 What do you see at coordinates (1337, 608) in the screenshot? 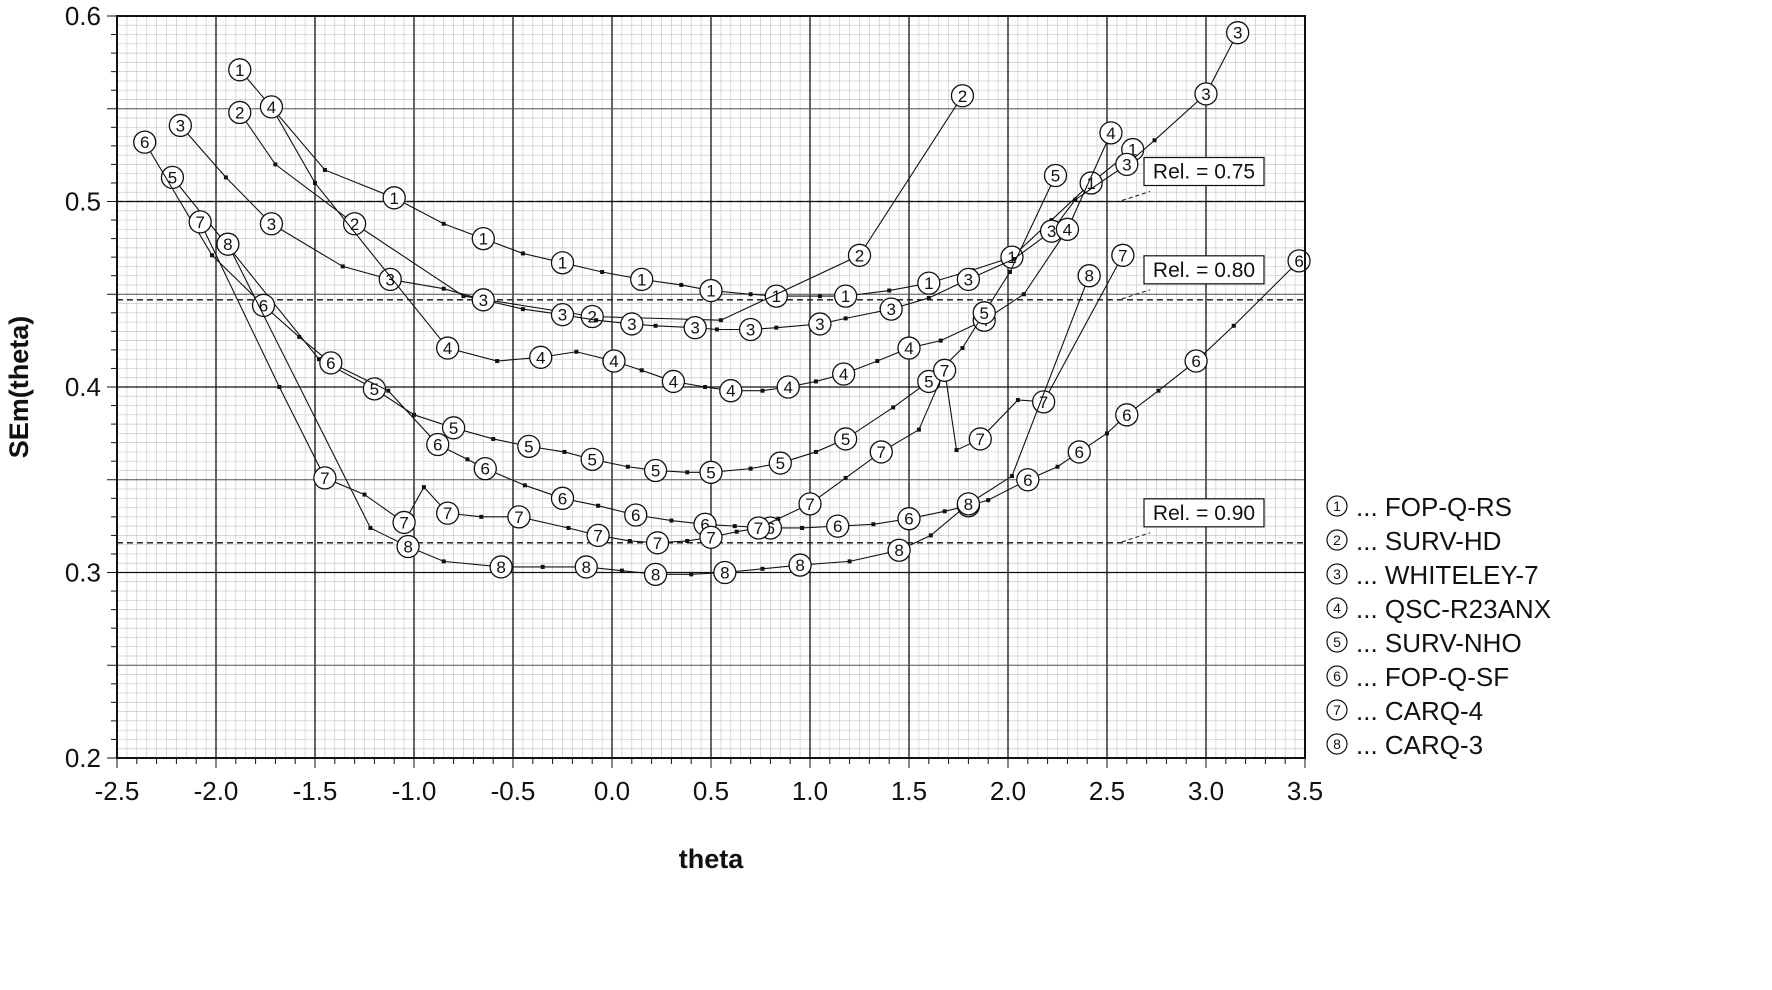
I see `legend-marker-label: 4` at bounding box center [1337, 608].